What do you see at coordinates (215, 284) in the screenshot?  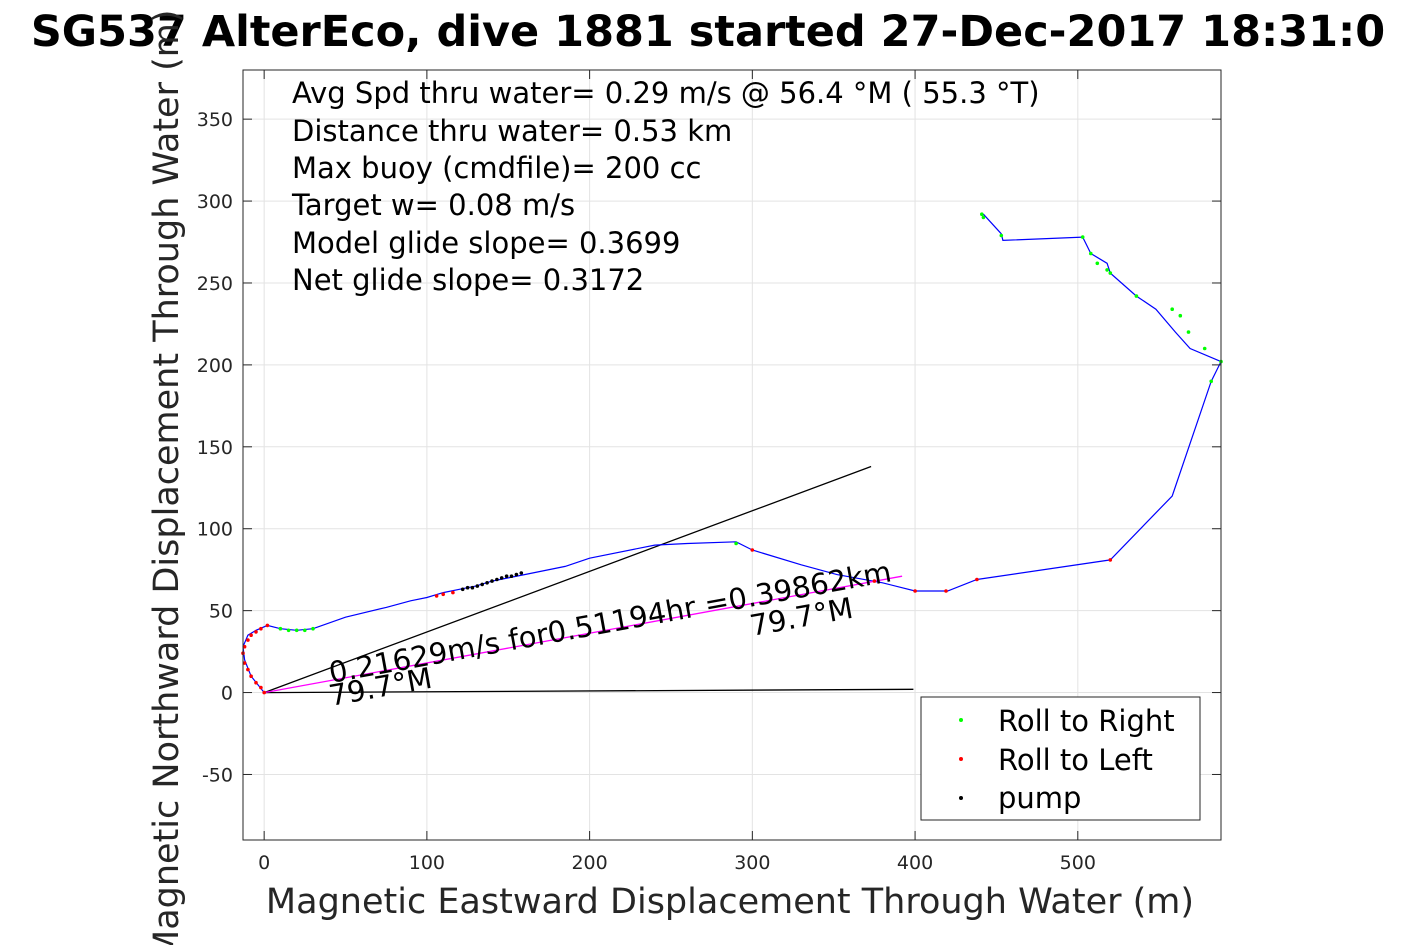 I see `y-tick-label: 250` at bounding box center [215, 284].